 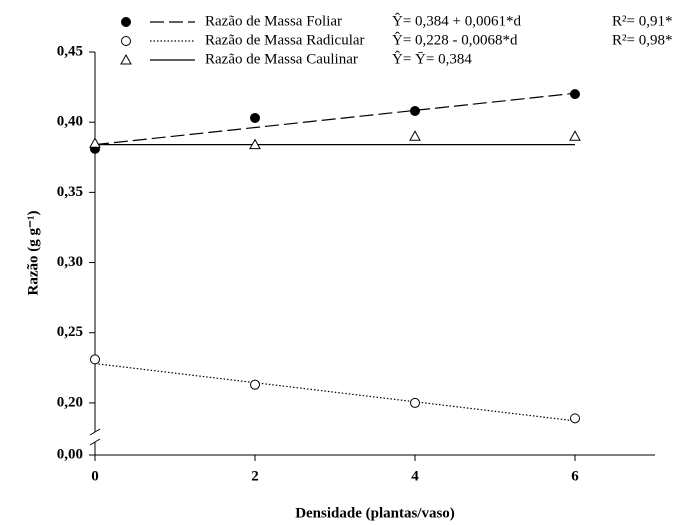 I want to click on y-tick-label: 0,00, so click(x=70, y=454).